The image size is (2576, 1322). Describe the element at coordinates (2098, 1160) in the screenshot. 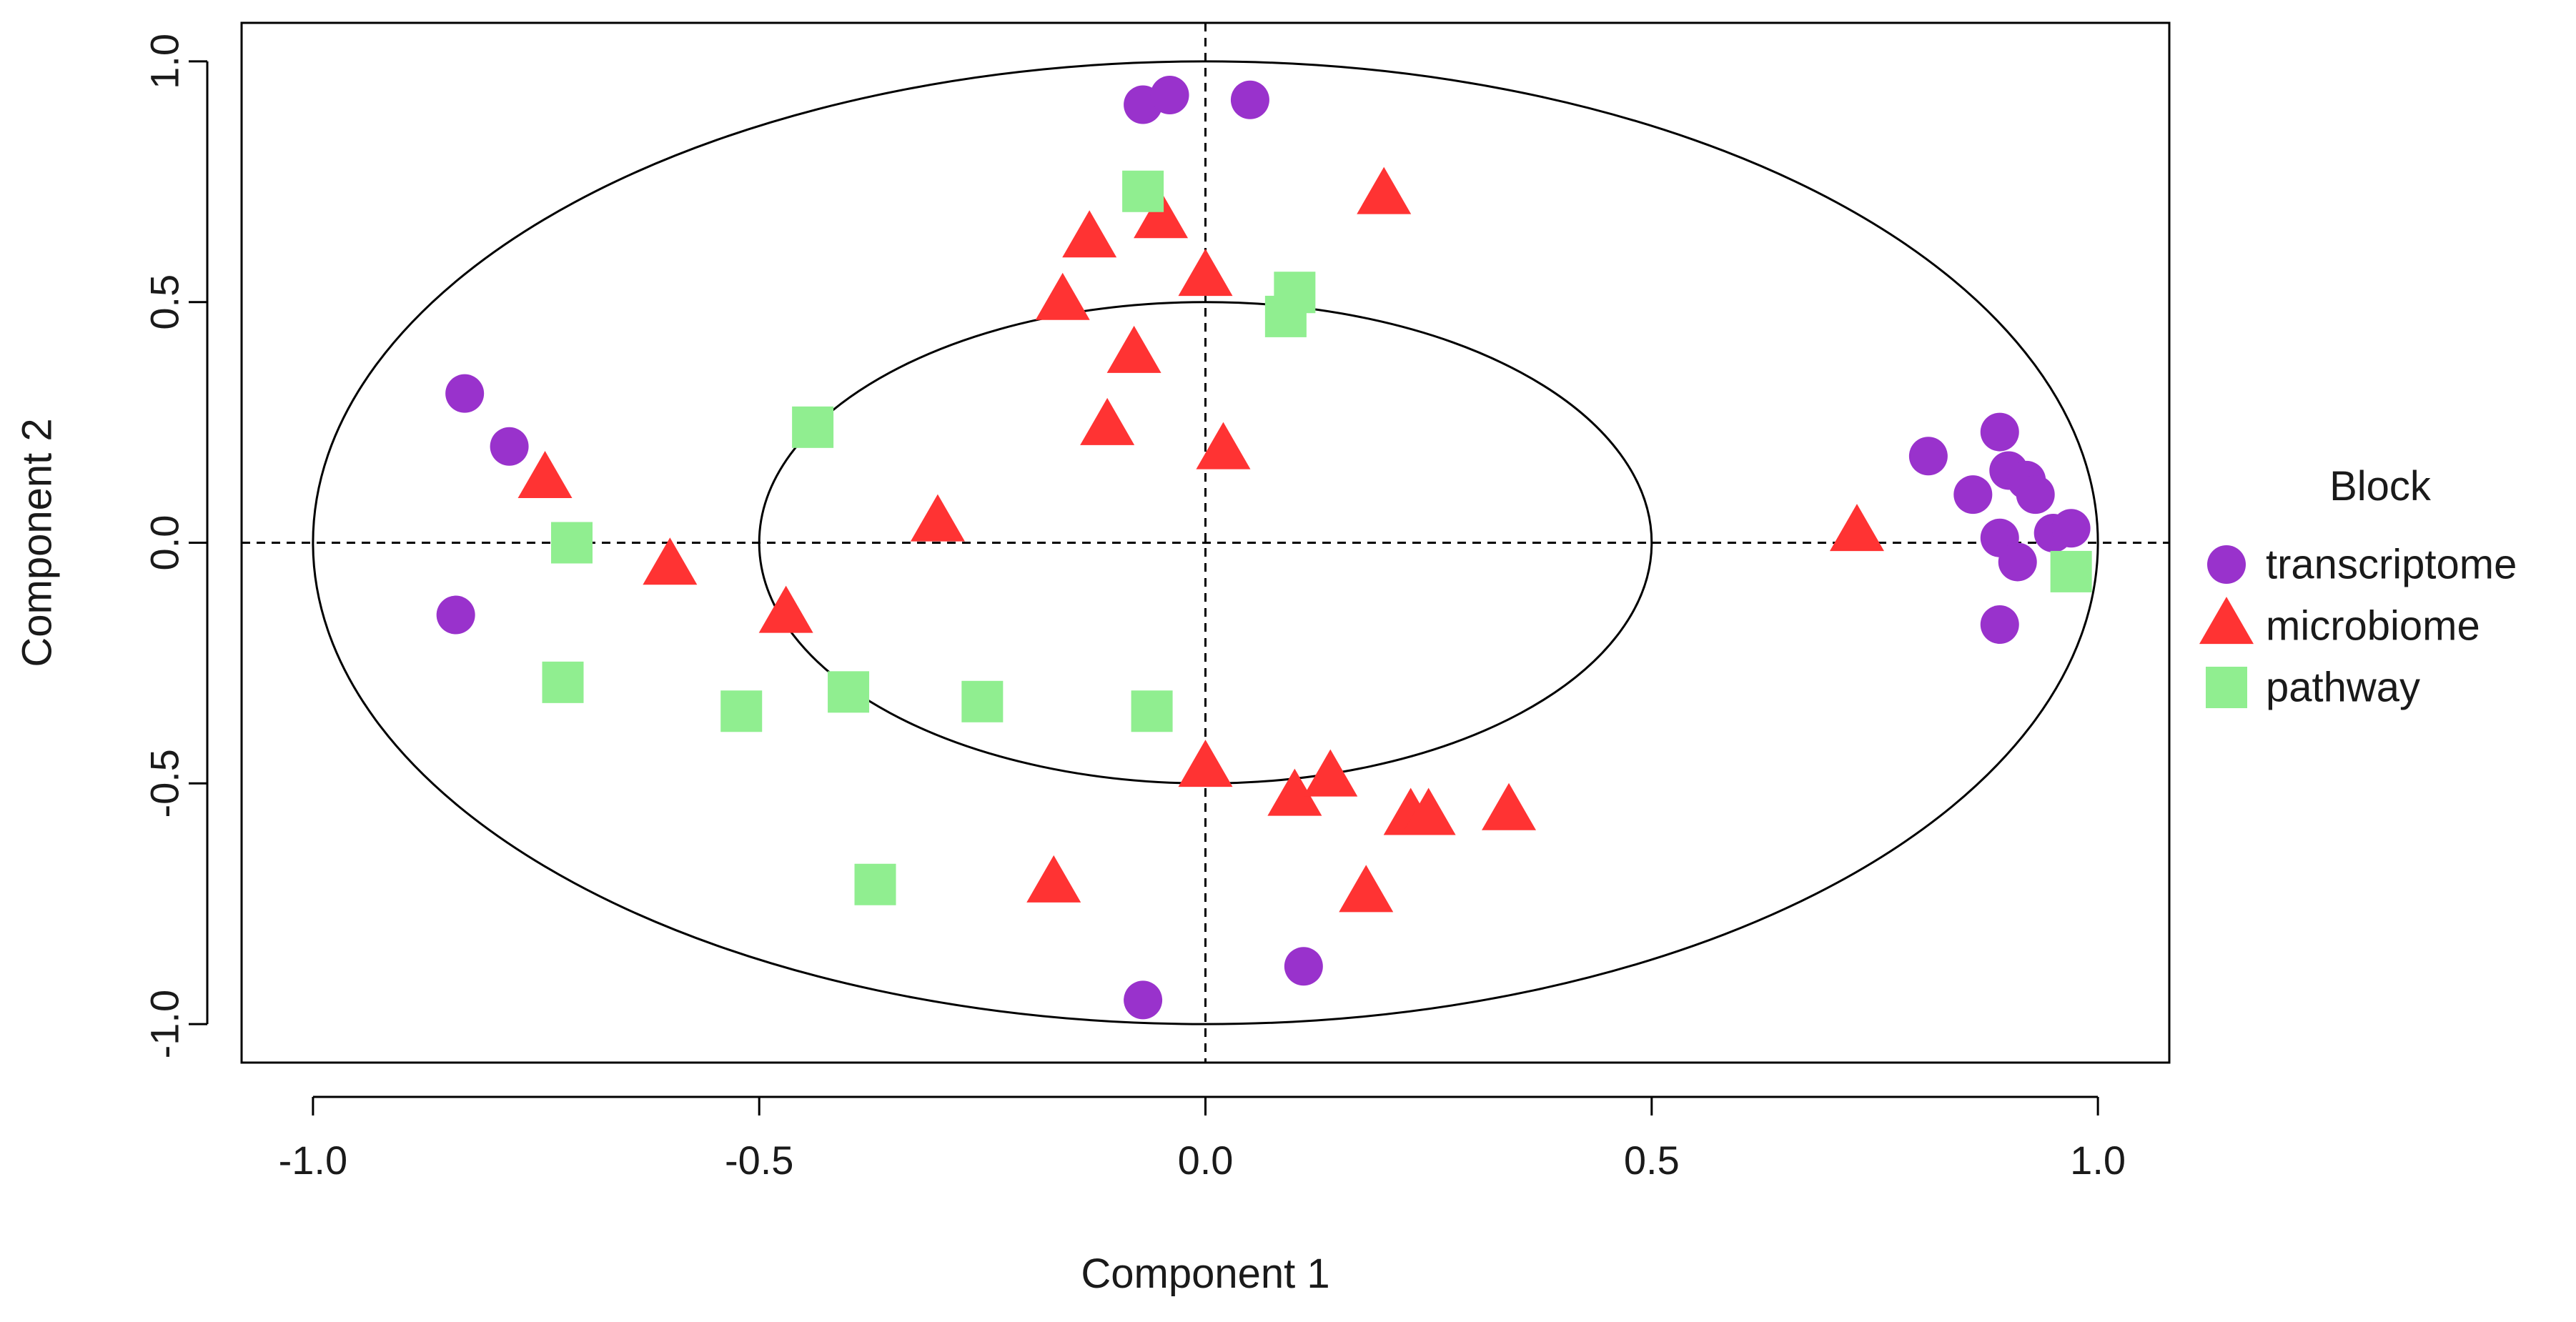

I see `x-tick-label: 1.0` at that location.